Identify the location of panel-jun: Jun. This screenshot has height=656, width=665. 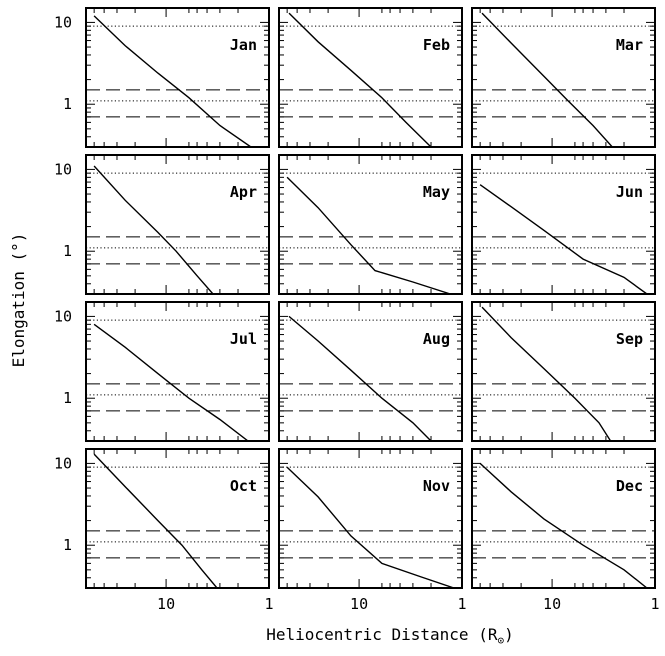
(563, 224).